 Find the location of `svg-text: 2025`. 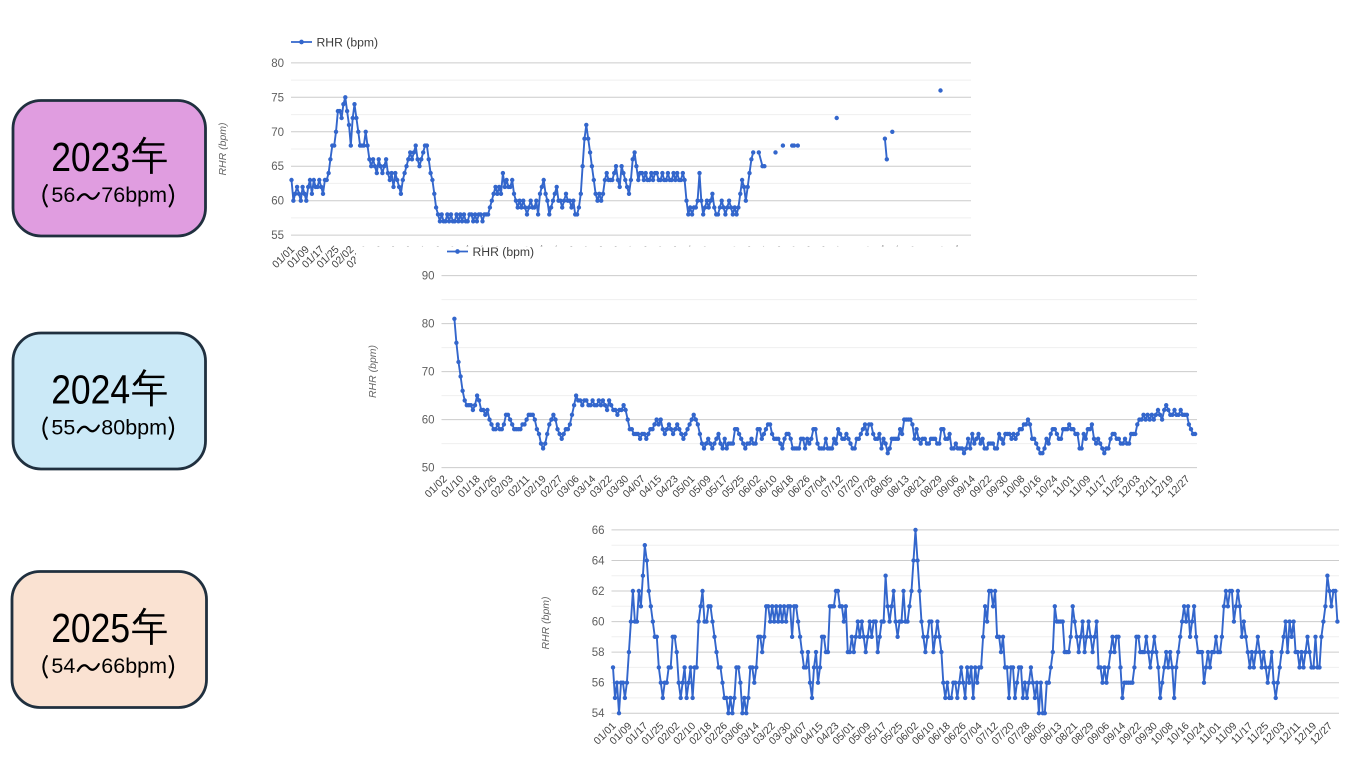

svg-text: 2025 is located at coordinates (90, 628).